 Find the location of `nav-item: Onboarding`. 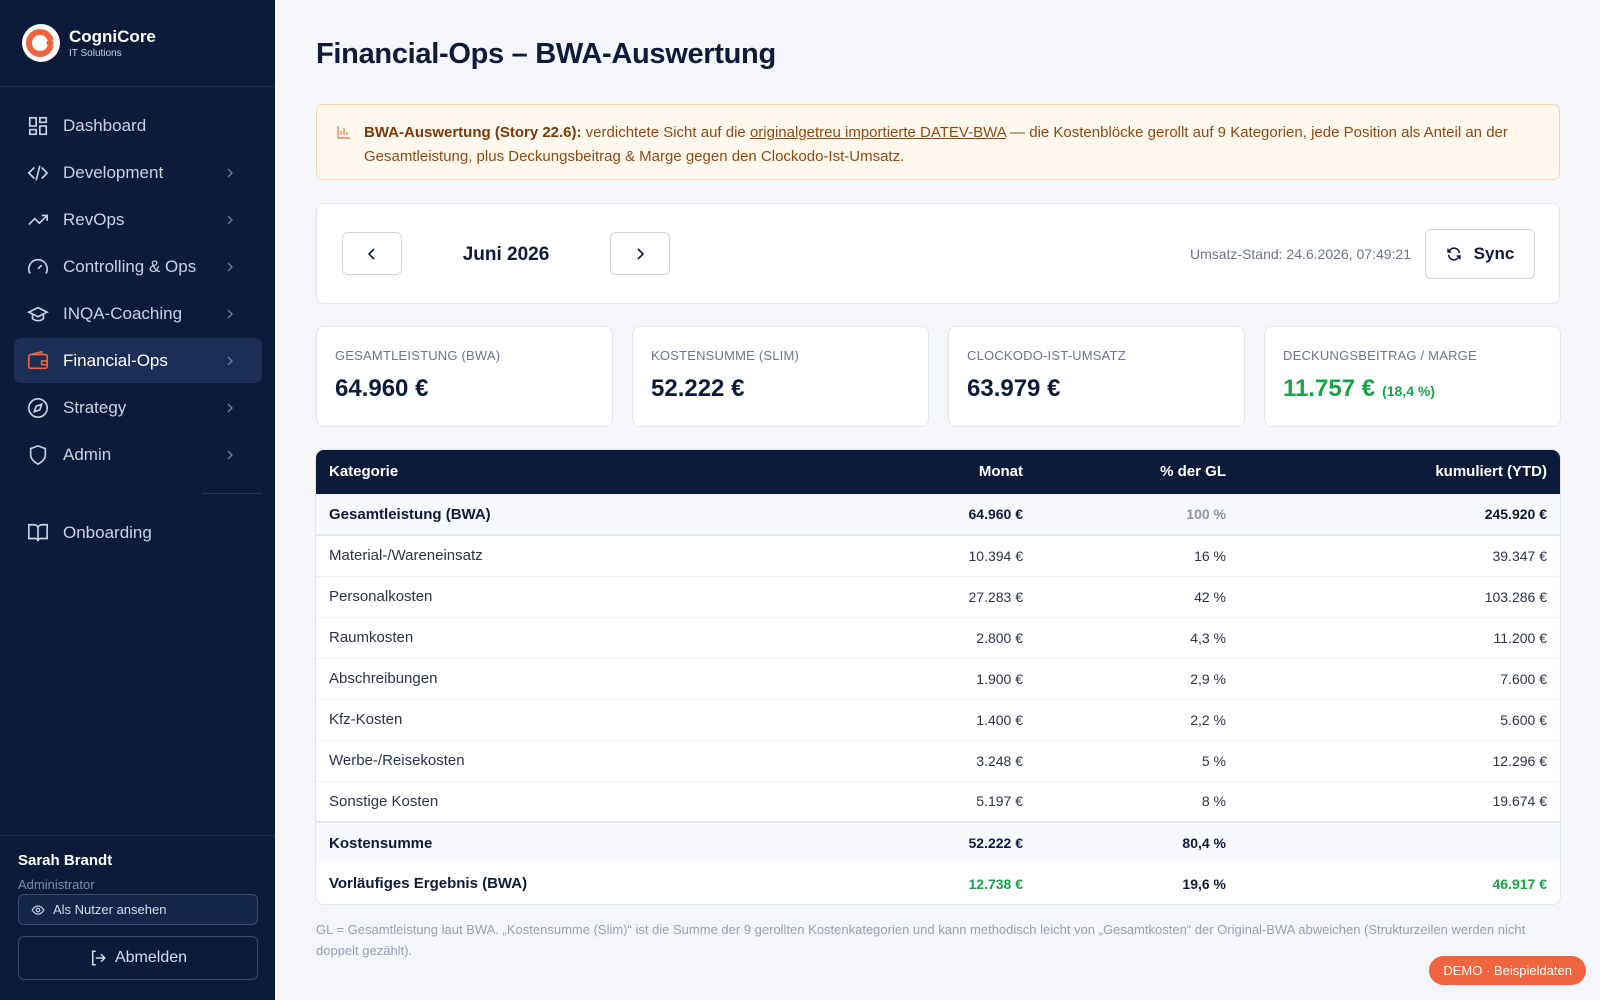

nav-item: Onboarding is located at coordinates (138, 532).